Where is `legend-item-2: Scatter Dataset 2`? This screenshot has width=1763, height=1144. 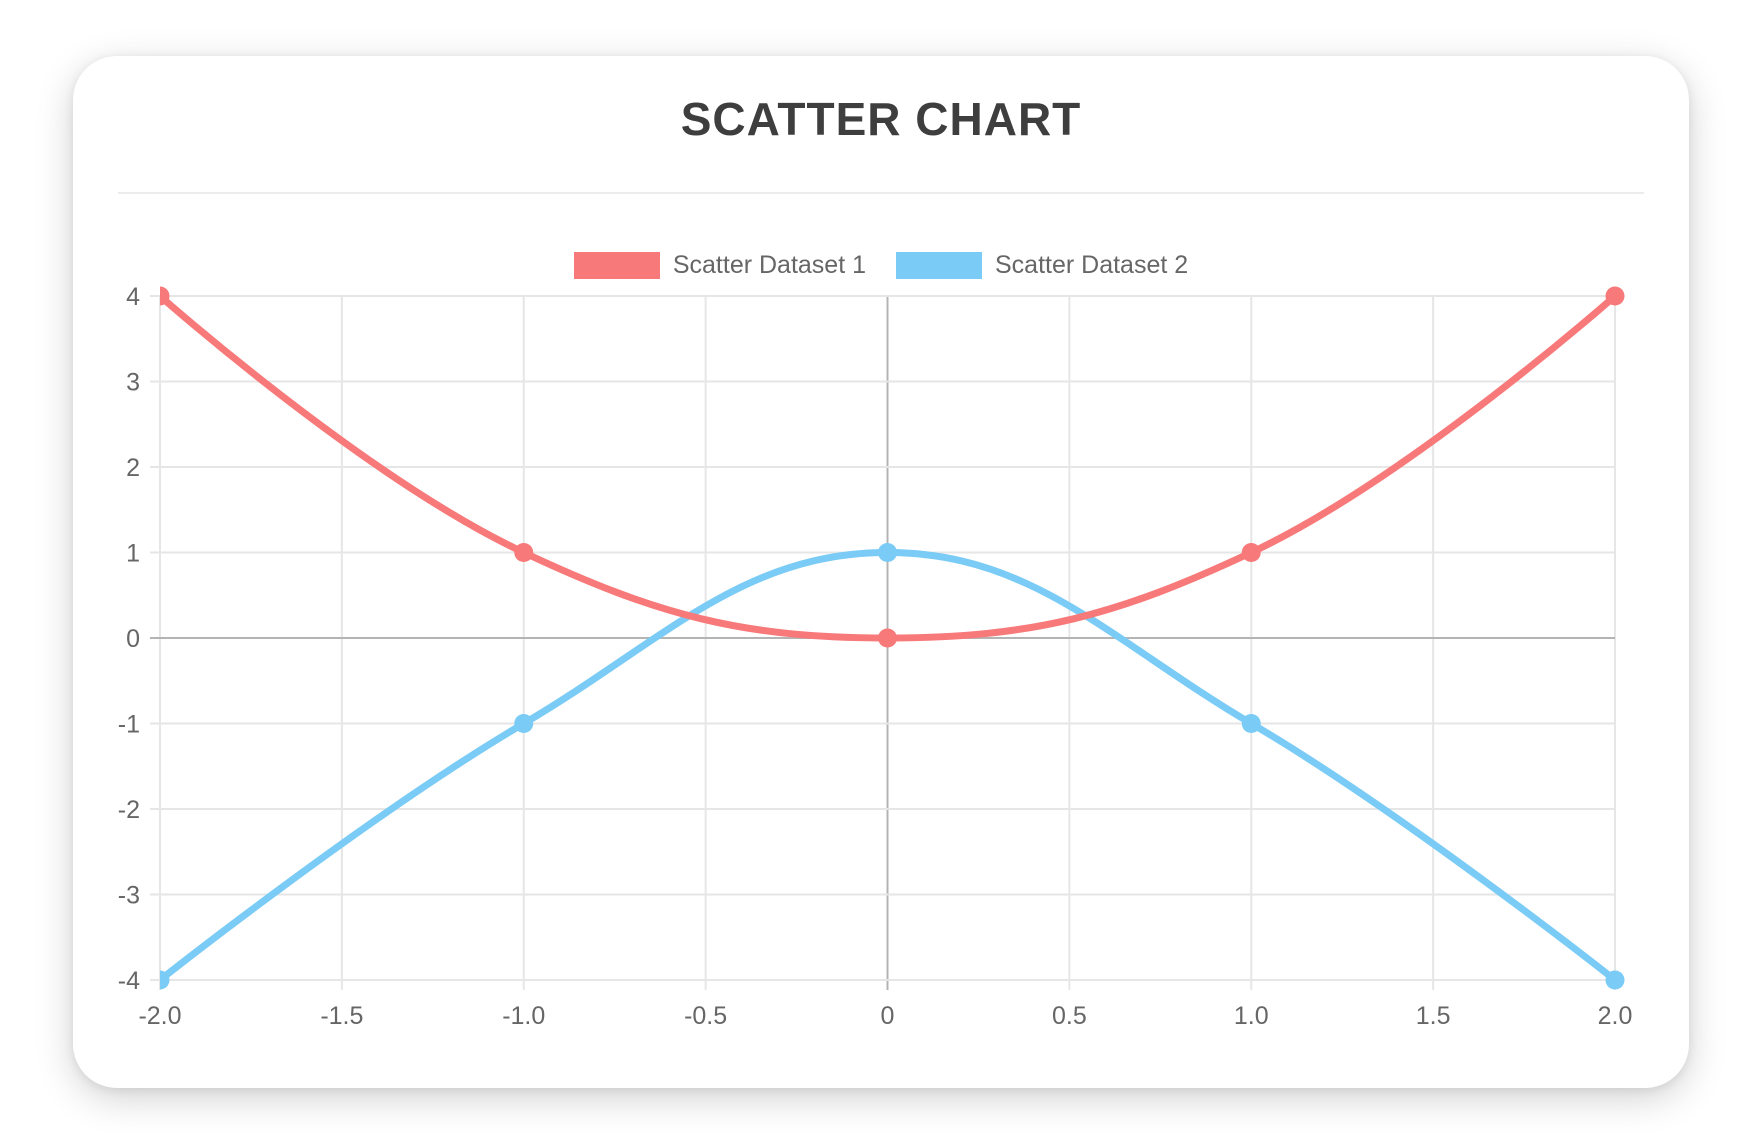
legend-item-2: Scatter Dataset 2 is located at coordinates (1042, 265).